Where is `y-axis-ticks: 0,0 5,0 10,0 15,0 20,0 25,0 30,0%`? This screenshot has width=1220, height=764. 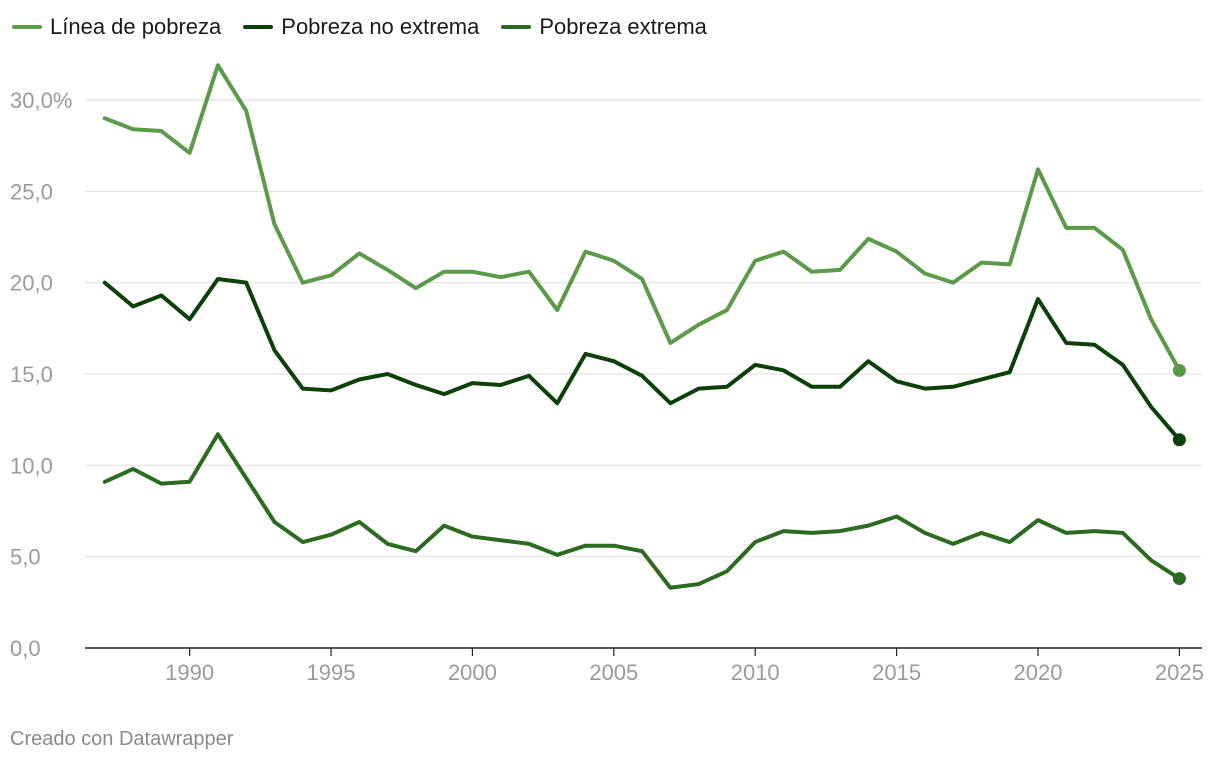 y-axis-ticks: 0,0 5,0 10,0 15,0 20,0 25,0 30,0% is located at coordinates (41, 374).